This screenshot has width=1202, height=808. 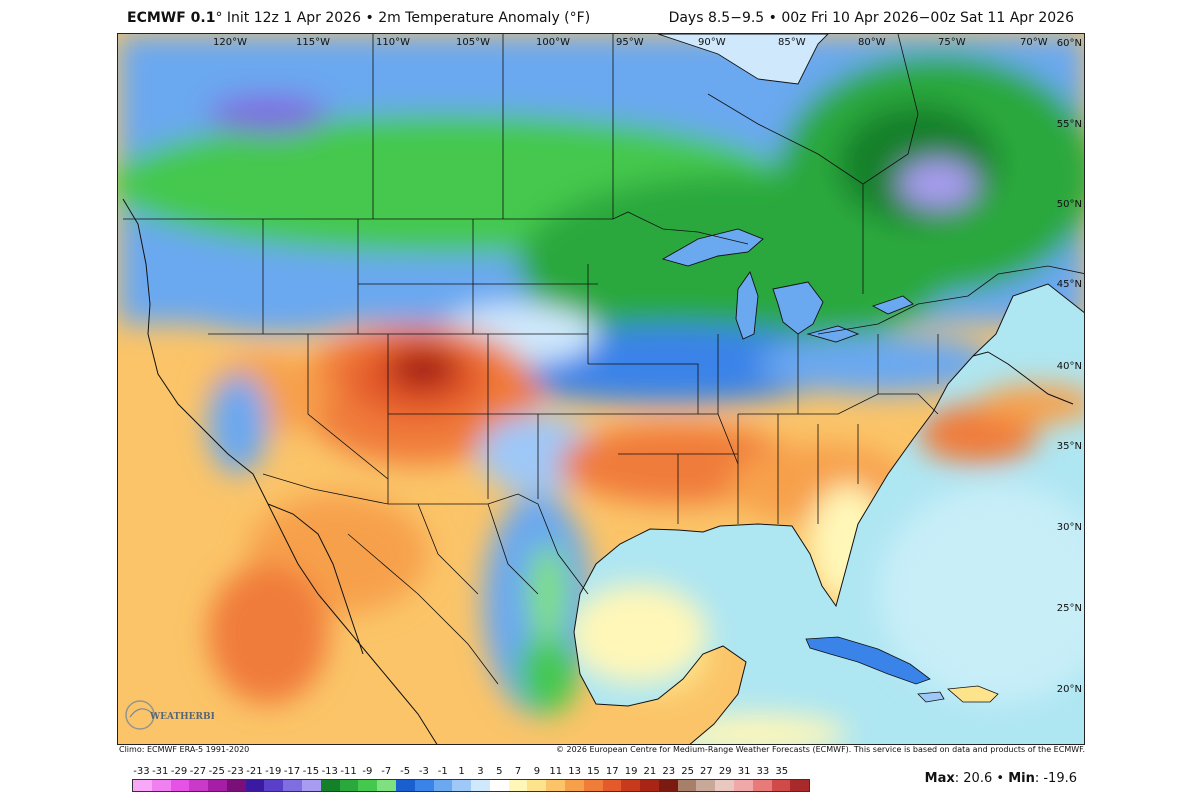 What do you see at coordinates (612, 771) in the screenshot?
I see `colorbar-tick-label: 17` at bounding box center [612, 771].